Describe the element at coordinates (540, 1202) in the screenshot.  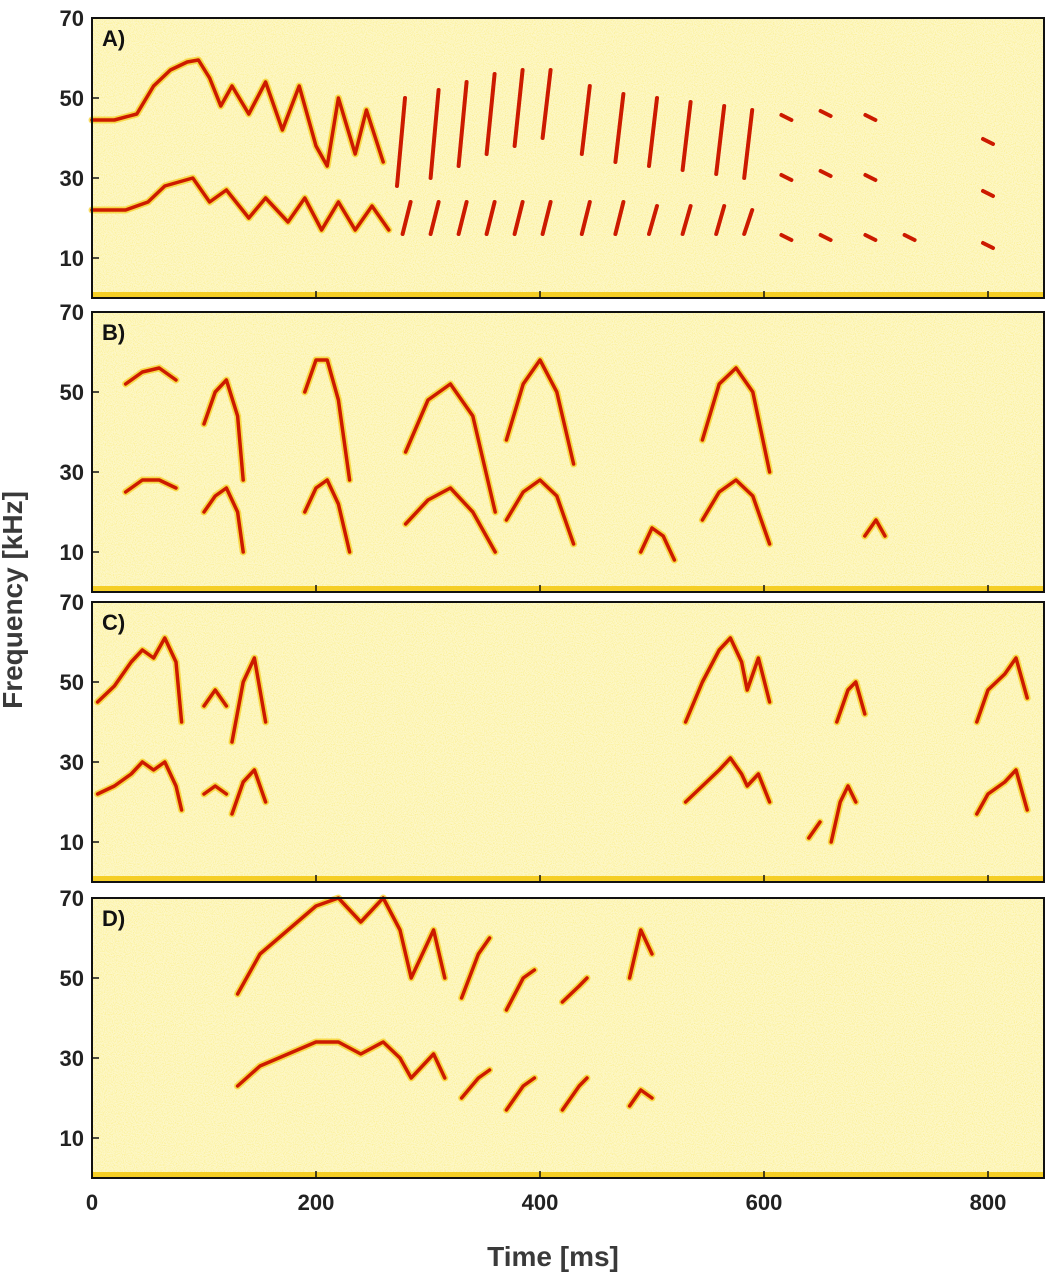
I see `x-tick-label: 400` at that location.